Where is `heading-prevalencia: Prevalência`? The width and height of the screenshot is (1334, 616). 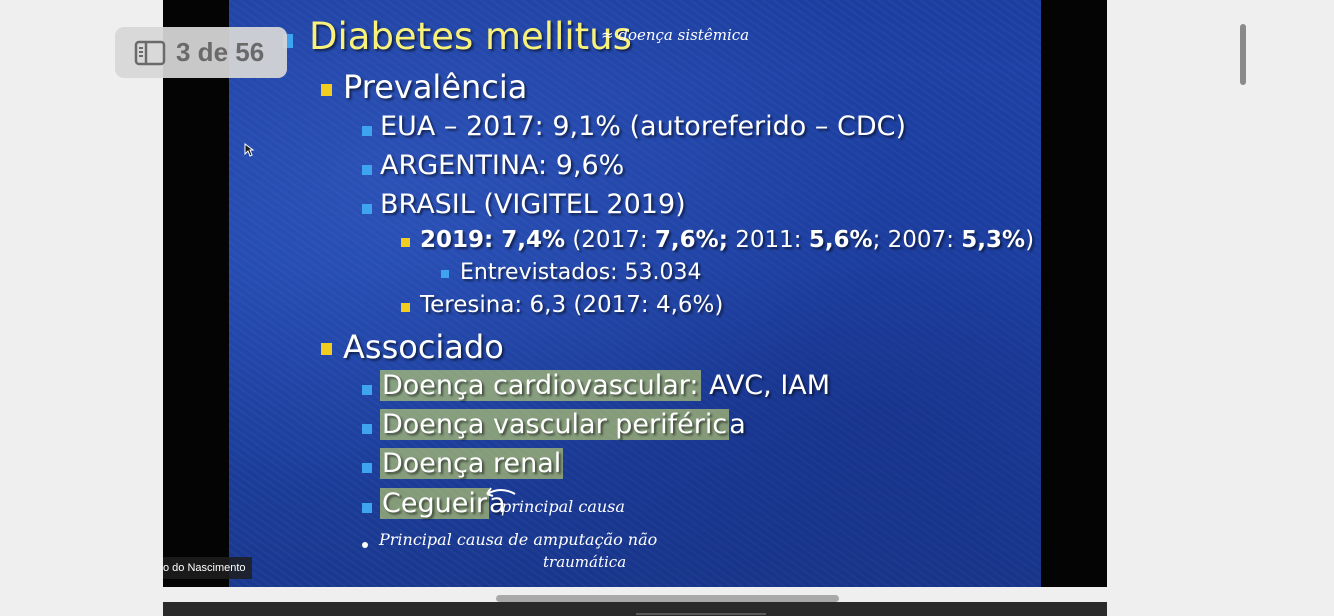
heading-prevalencia: Prevalência is located at coordinates (435, 87).